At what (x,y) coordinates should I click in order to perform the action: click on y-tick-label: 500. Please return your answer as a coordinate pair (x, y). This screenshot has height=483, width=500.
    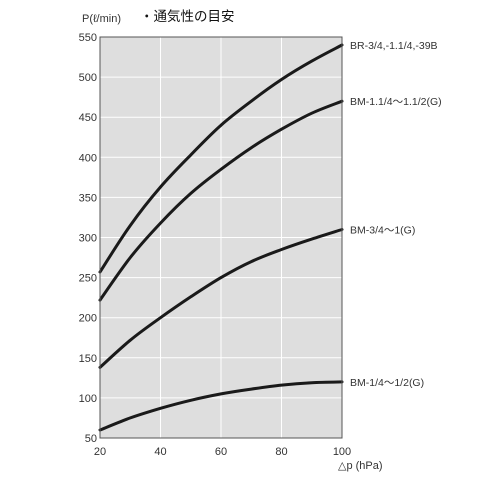
    Looking at the image, I should click on (88, 78).